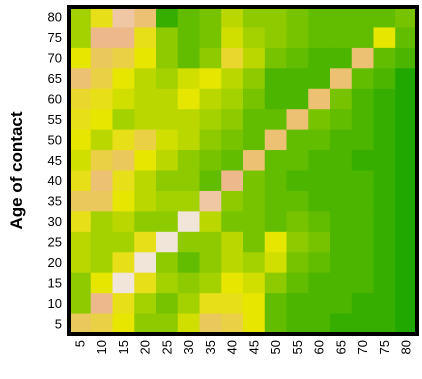 The height and width of the screenshot is (379, 422). I want to click on y-tick-label: 75, so click(55, 37).